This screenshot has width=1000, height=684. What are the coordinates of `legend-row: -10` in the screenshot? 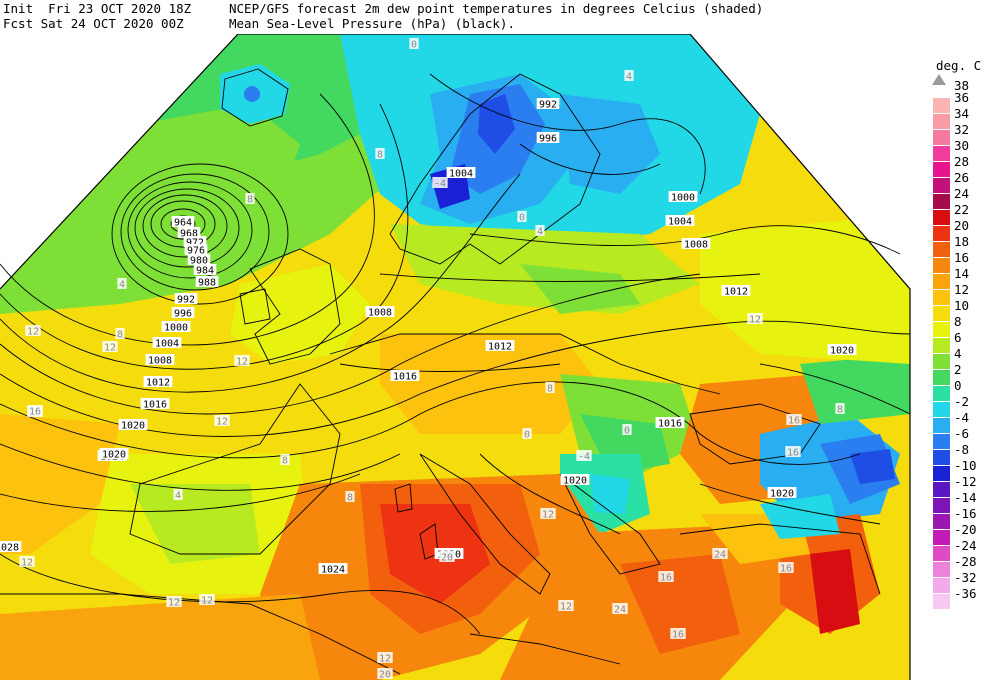 It's located at (964, 470).